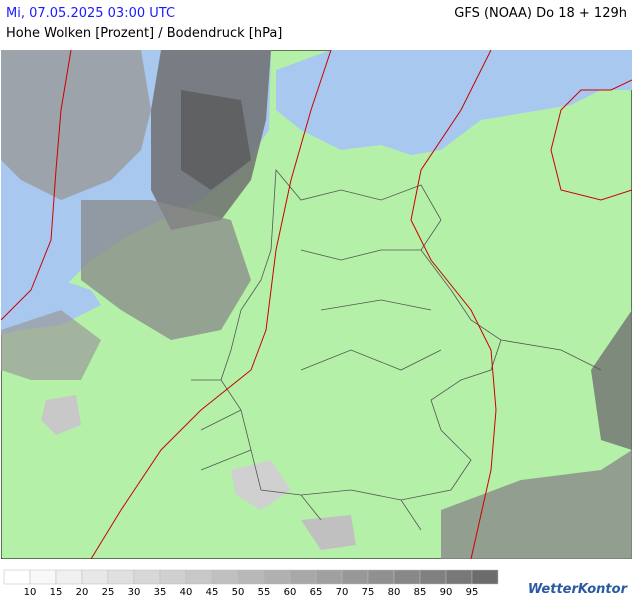 The image size is (633, 600). I want to click on legend-label: 10, so click(30, 592).